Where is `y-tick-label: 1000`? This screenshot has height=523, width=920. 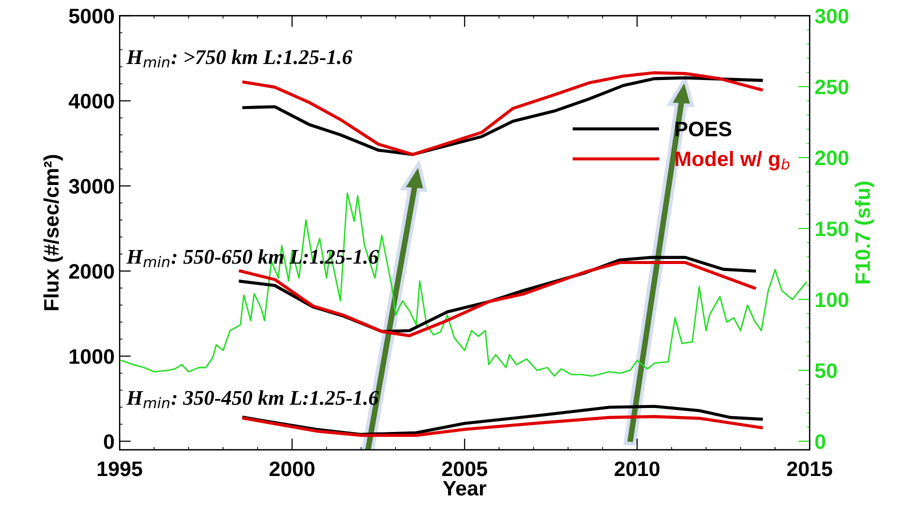 y-tick-label: 1000 is located at coordinates (92, 356).